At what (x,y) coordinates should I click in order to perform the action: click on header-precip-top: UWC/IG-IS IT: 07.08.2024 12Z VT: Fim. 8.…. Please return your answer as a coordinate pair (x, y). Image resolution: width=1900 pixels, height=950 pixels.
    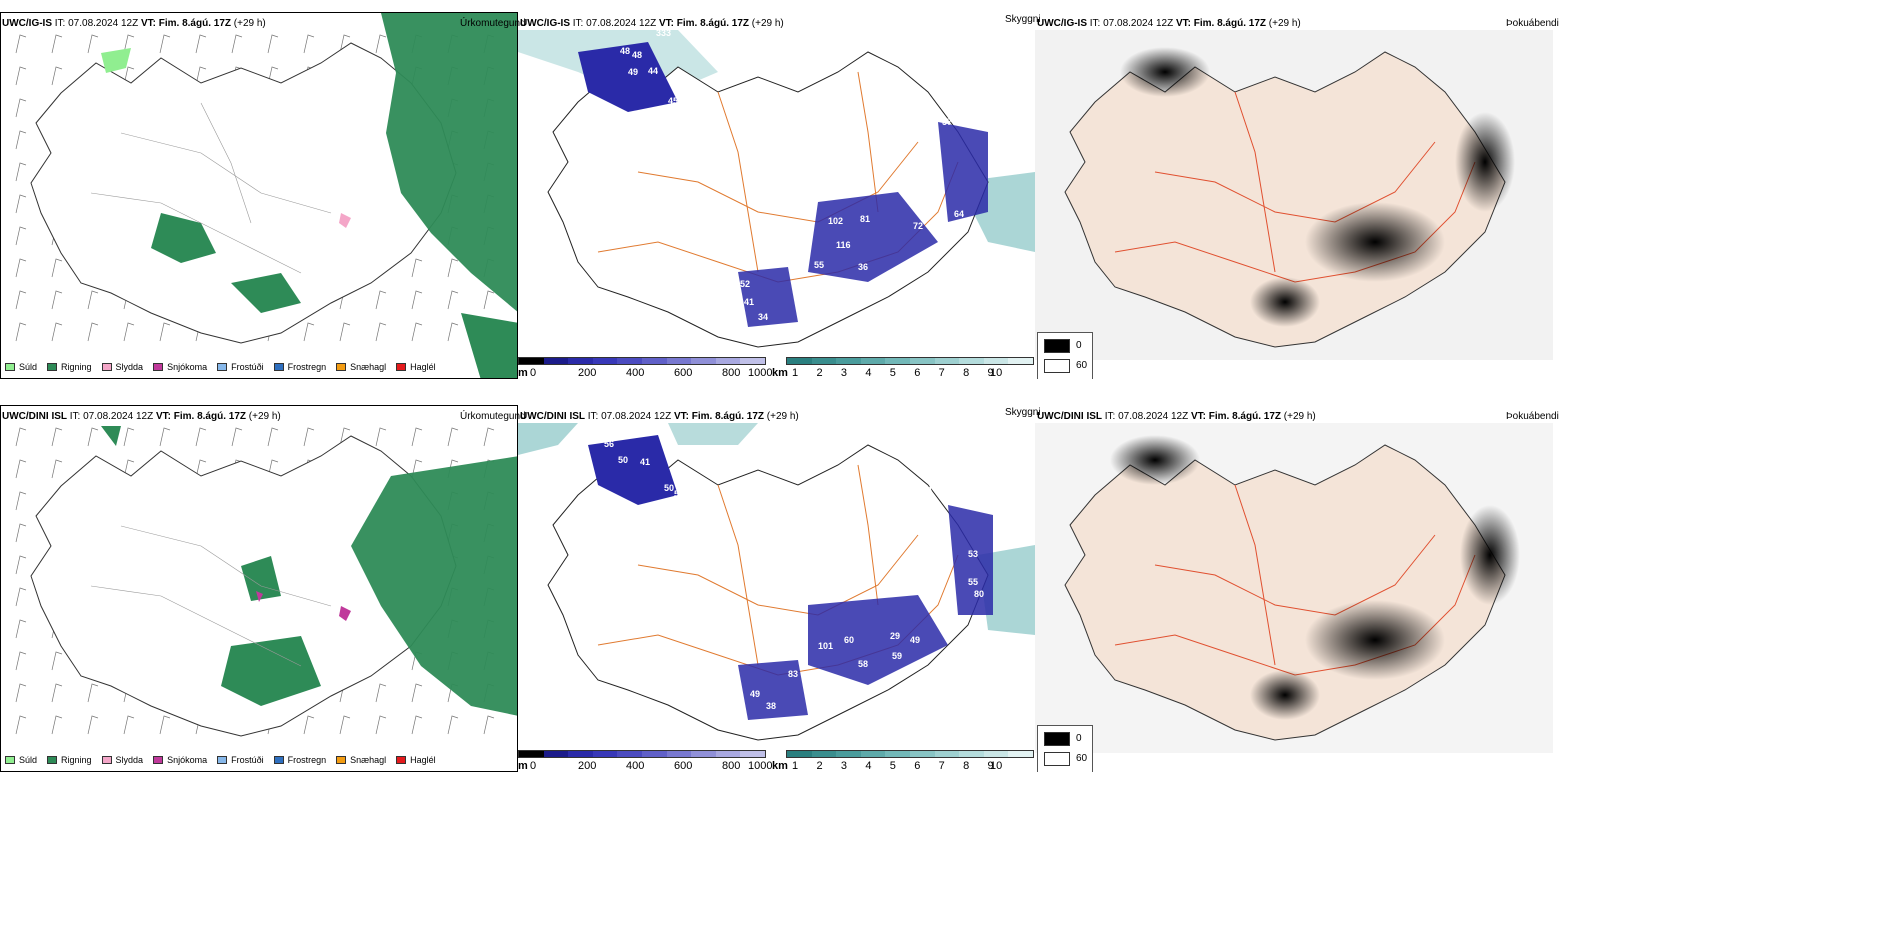
    Looking at the image, I should click on (134, 23).